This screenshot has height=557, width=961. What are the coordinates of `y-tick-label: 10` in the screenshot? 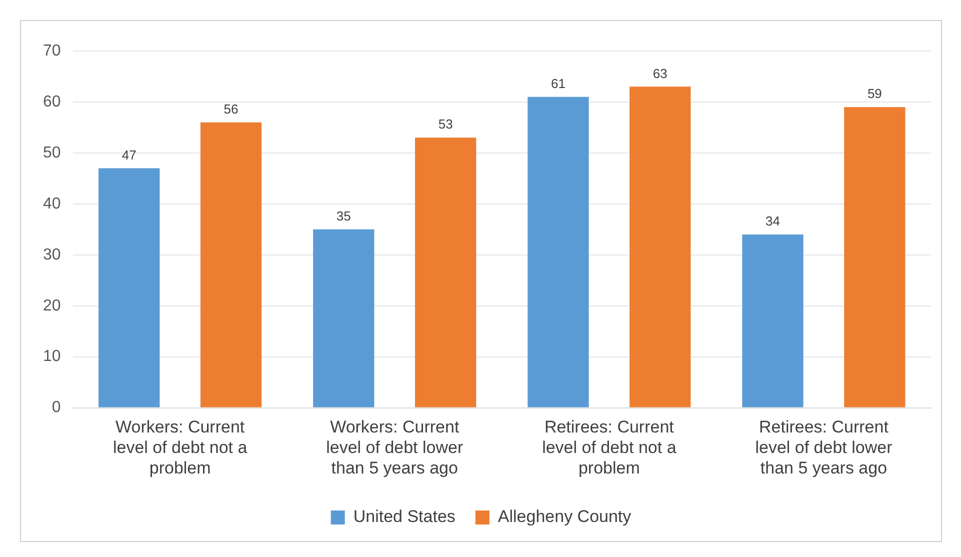 It's located at (52, 357).